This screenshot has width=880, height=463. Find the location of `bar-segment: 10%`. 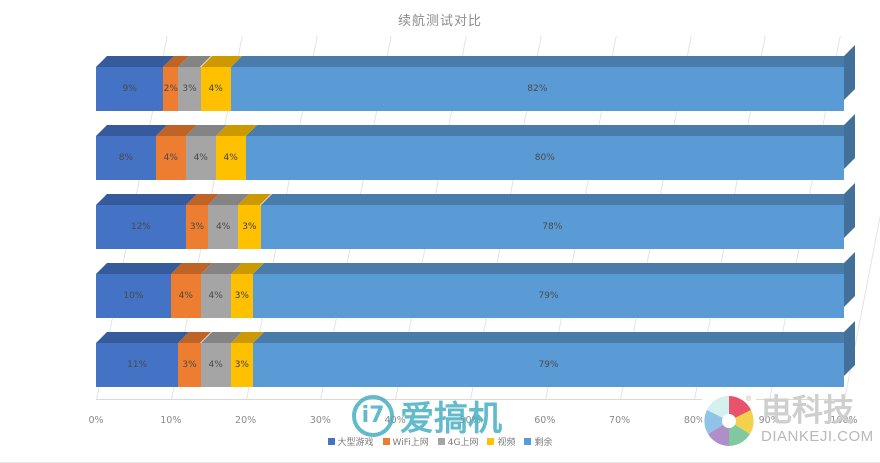

bar-segment: 10% is located at coordinates (139, 290).